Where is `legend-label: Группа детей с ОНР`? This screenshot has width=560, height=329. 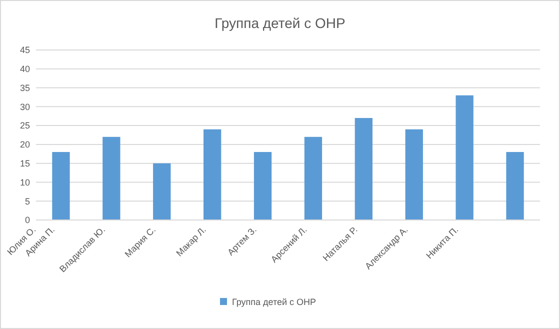
legend-label: Группа детей с ОНР is located at coordinates (274, 302).